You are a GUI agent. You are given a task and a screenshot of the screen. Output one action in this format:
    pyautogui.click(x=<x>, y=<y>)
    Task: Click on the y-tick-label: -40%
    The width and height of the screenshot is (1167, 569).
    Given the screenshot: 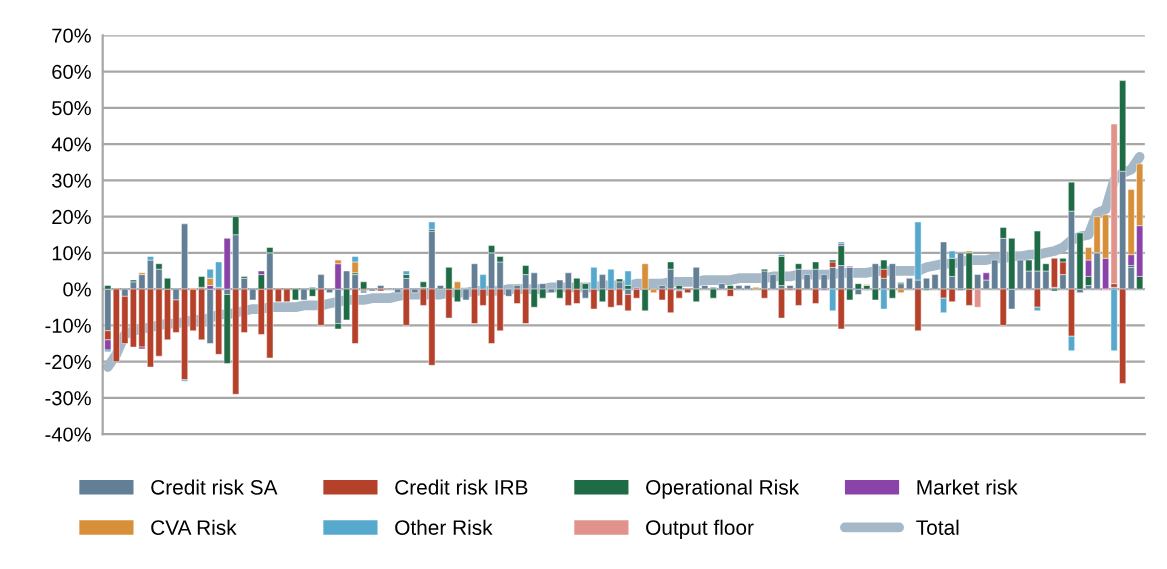 What is the action you would take?
    pyautogui.click(x=68, y=434)
    